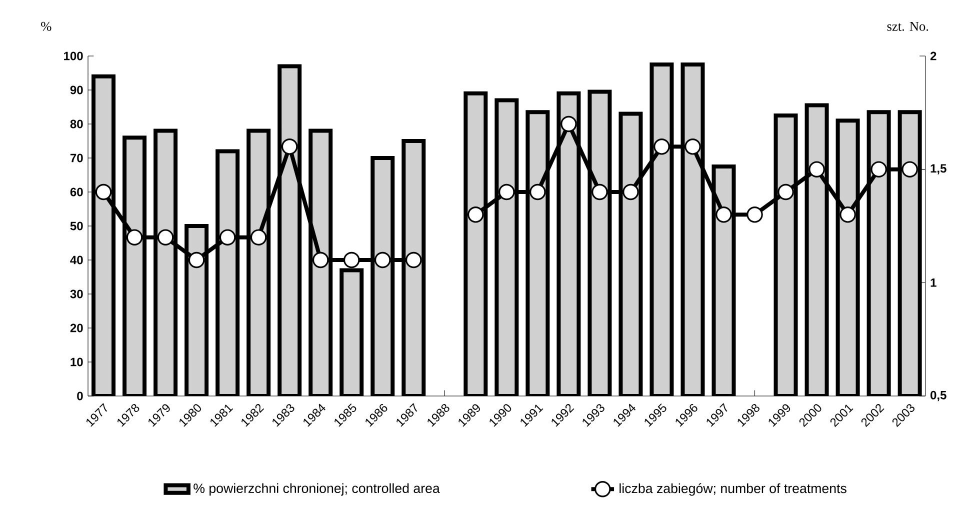 This screenshot has width=957, height=507. I want to click on y2-tick-label: 2, so click(933, 56).